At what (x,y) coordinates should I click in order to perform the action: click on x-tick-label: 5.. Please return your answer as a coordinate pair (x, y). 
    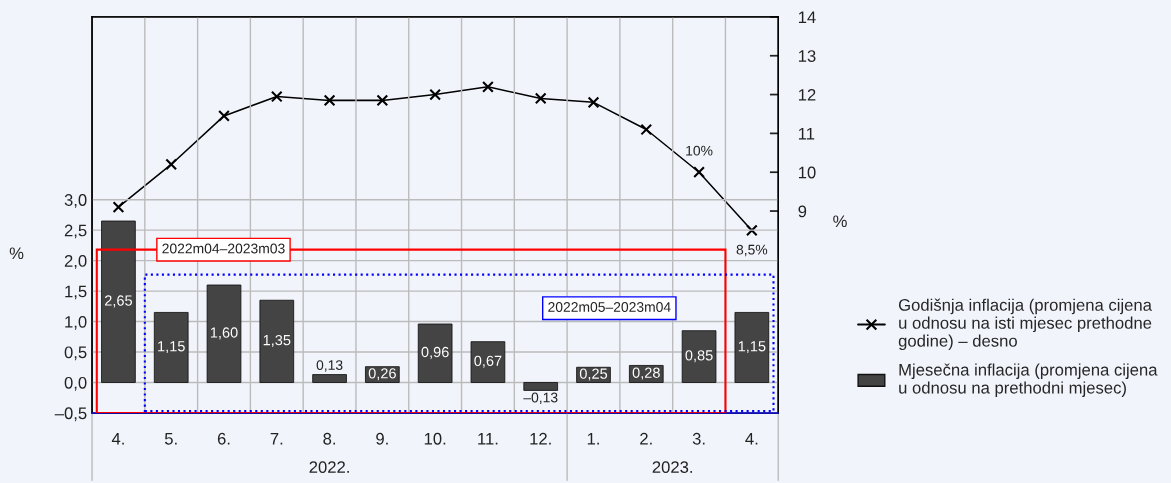
    Looking at the image, I should click on (170, 439).